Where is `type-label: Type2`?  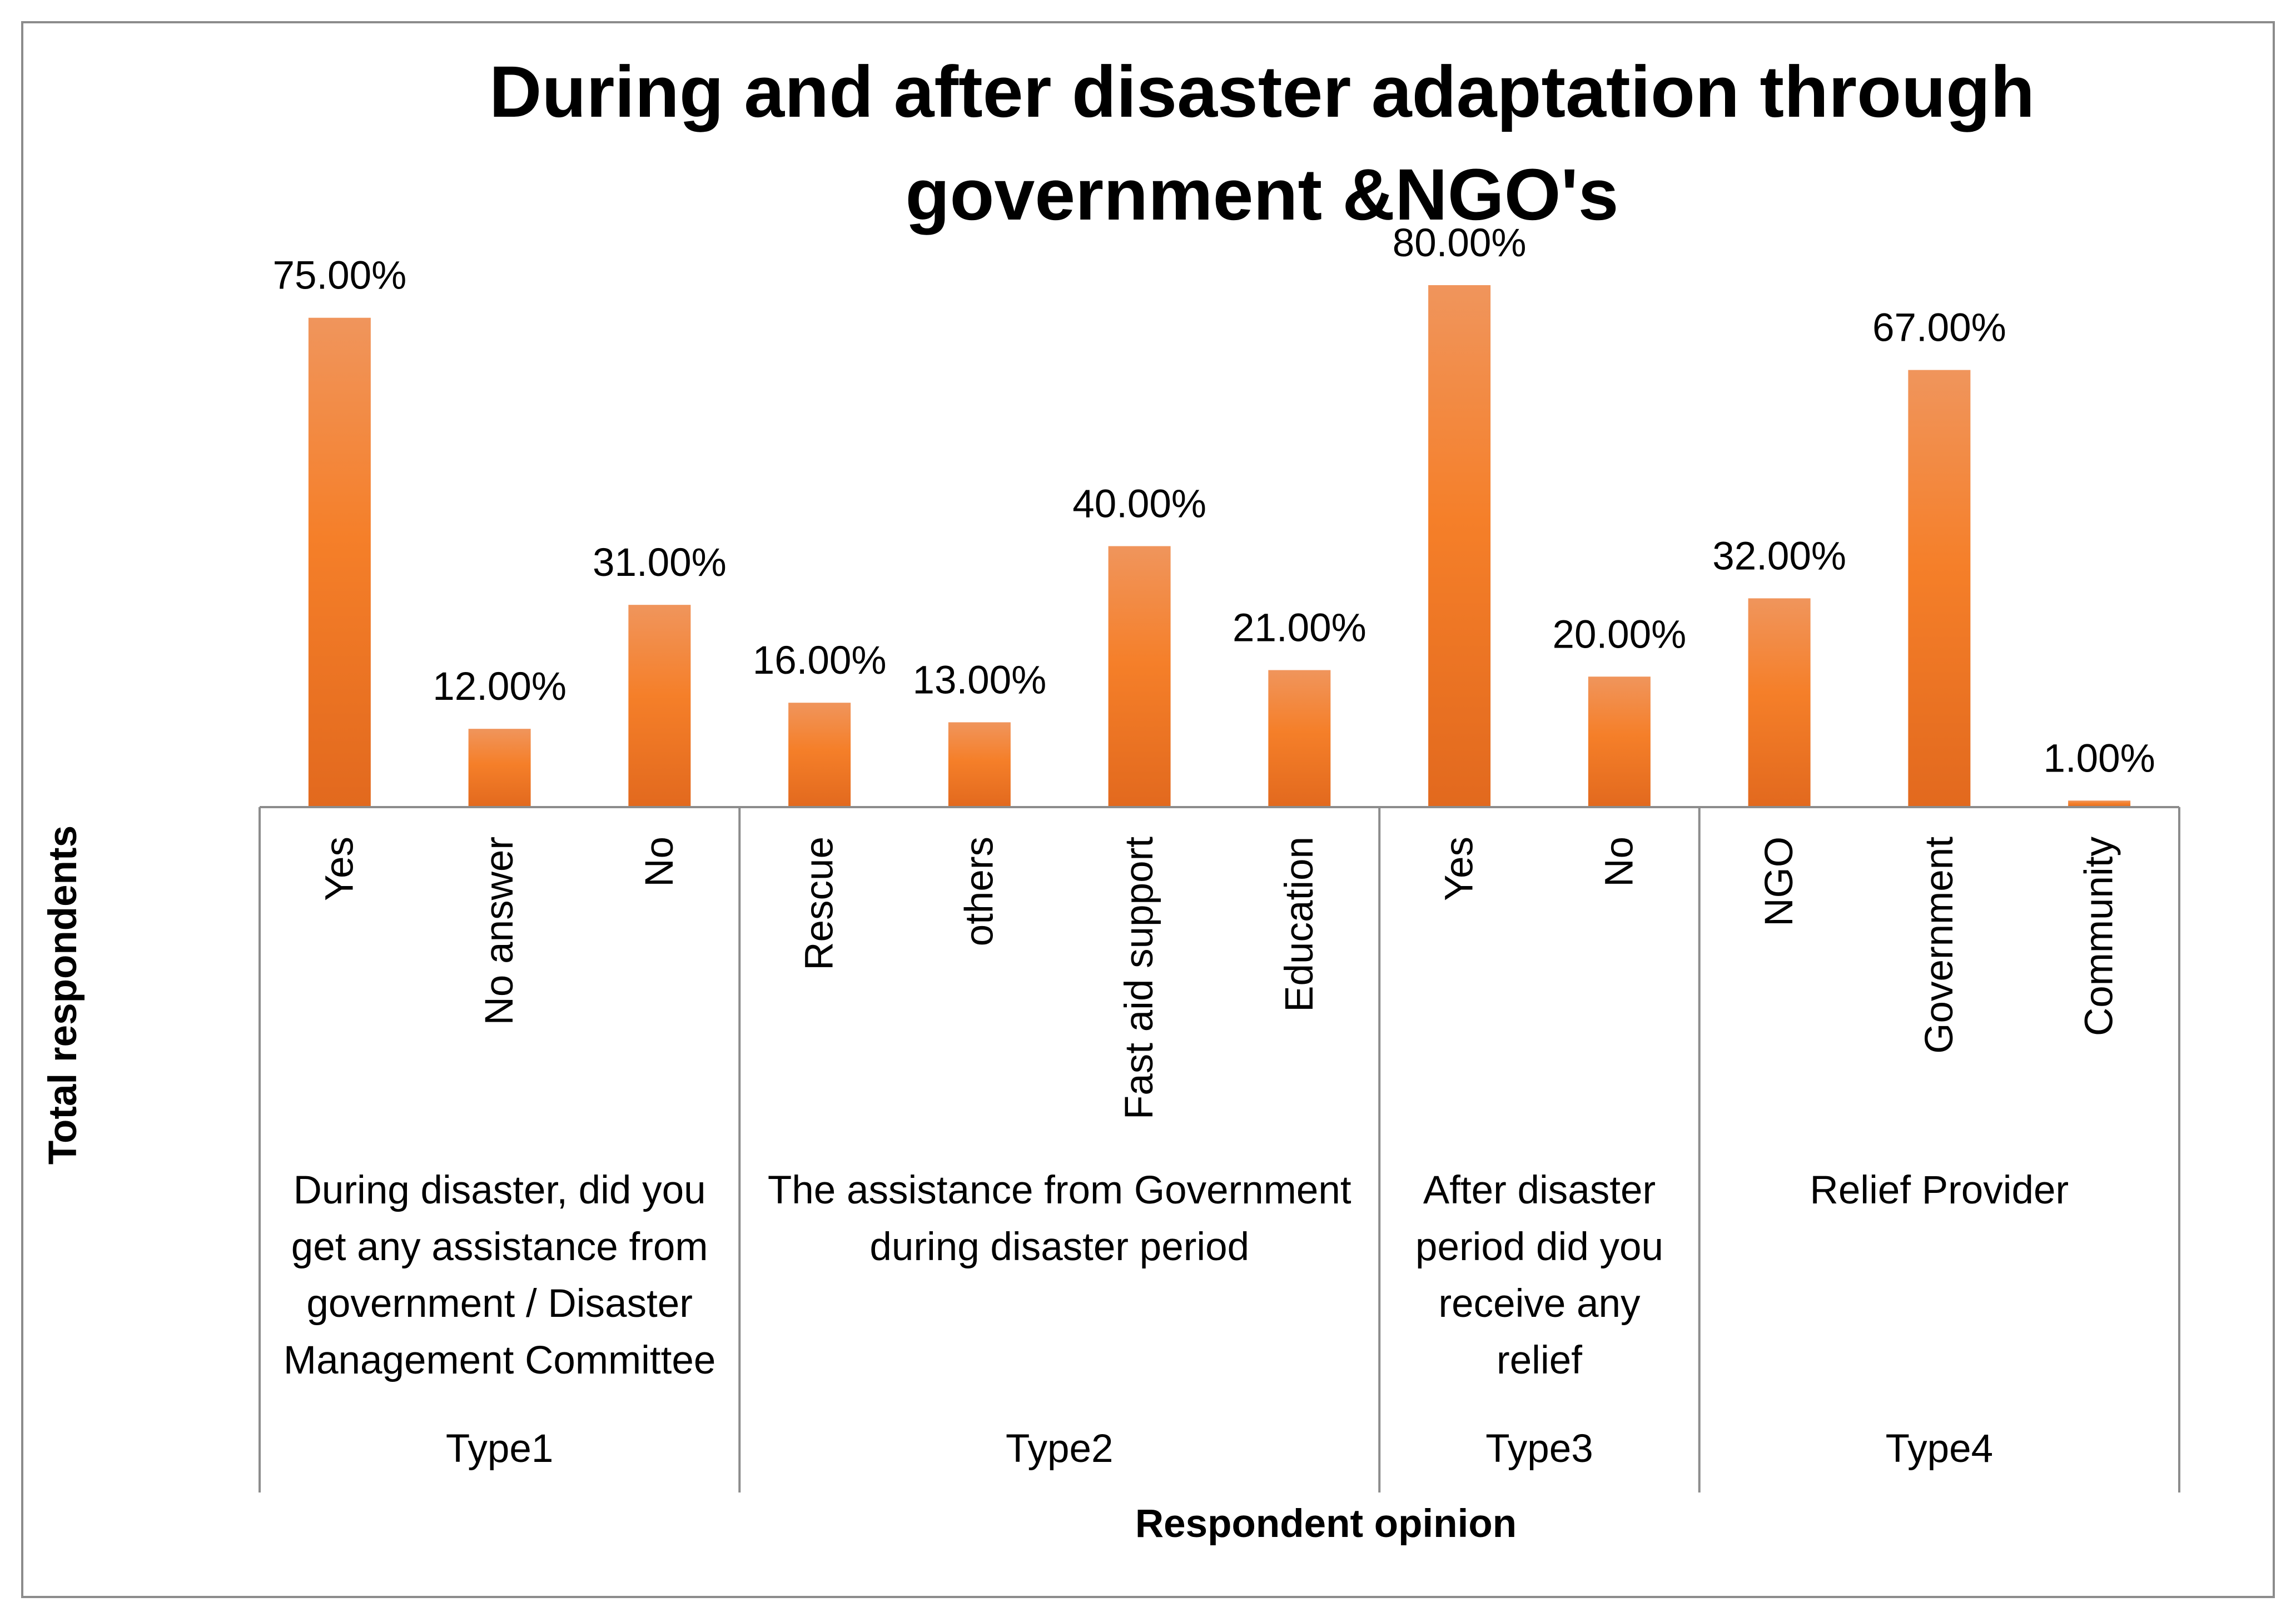
type-label: Type2 is located at coordinates (1059, 1449).